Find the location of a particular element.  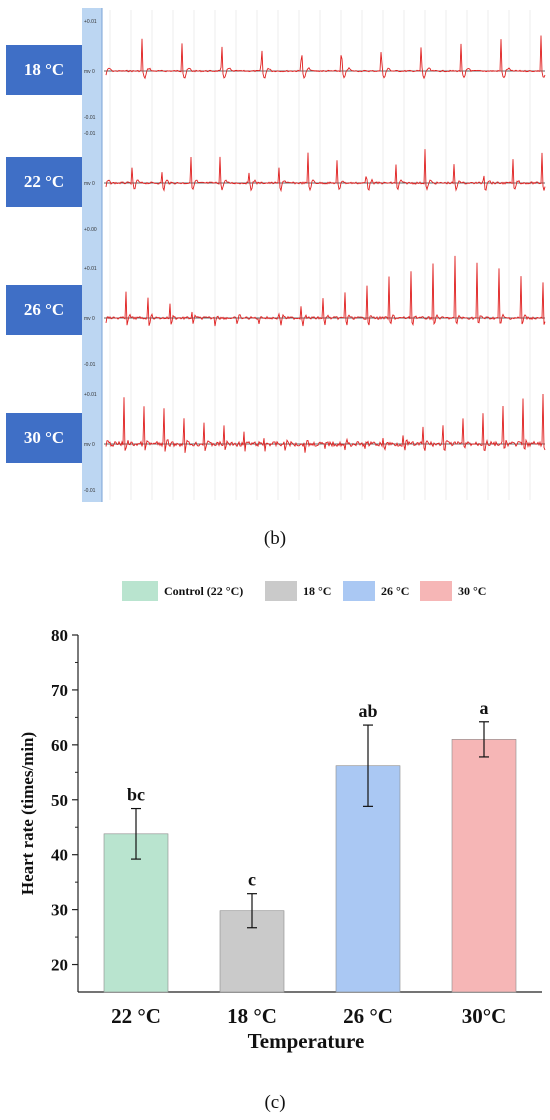

x-tick-label: 22 °C is located at coordinates (136, 1016).